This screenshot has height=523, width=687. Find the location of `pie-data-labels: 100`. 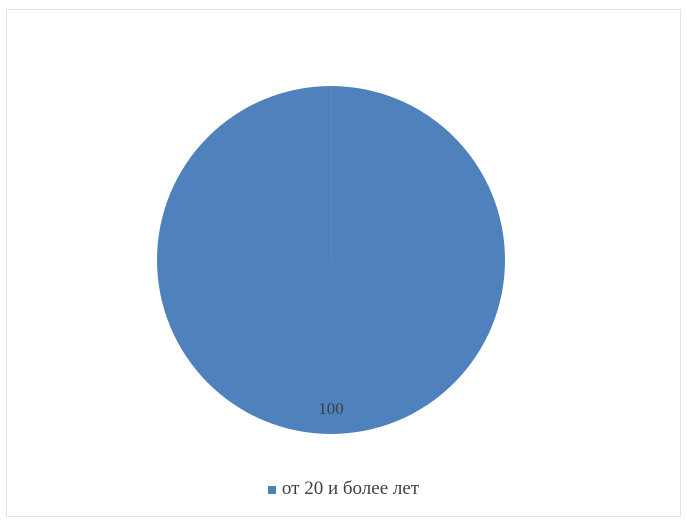

pie-data-labels: 100 is located at coordinates (331, 408).